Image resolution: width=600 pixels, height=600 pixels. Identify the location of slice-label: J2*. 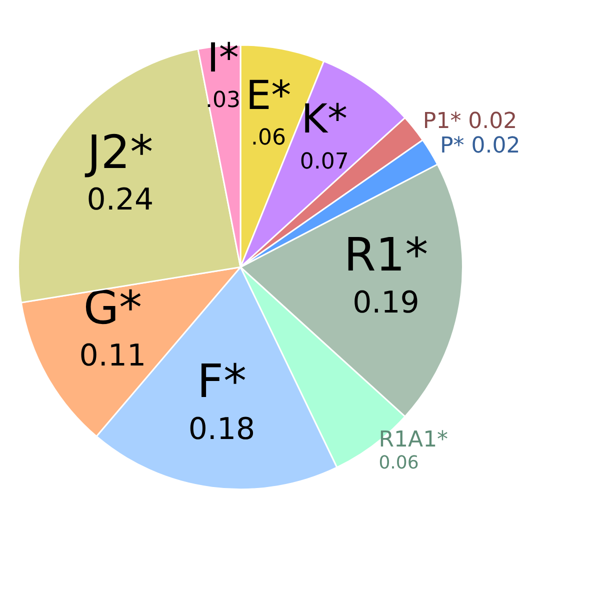
(119, 151).